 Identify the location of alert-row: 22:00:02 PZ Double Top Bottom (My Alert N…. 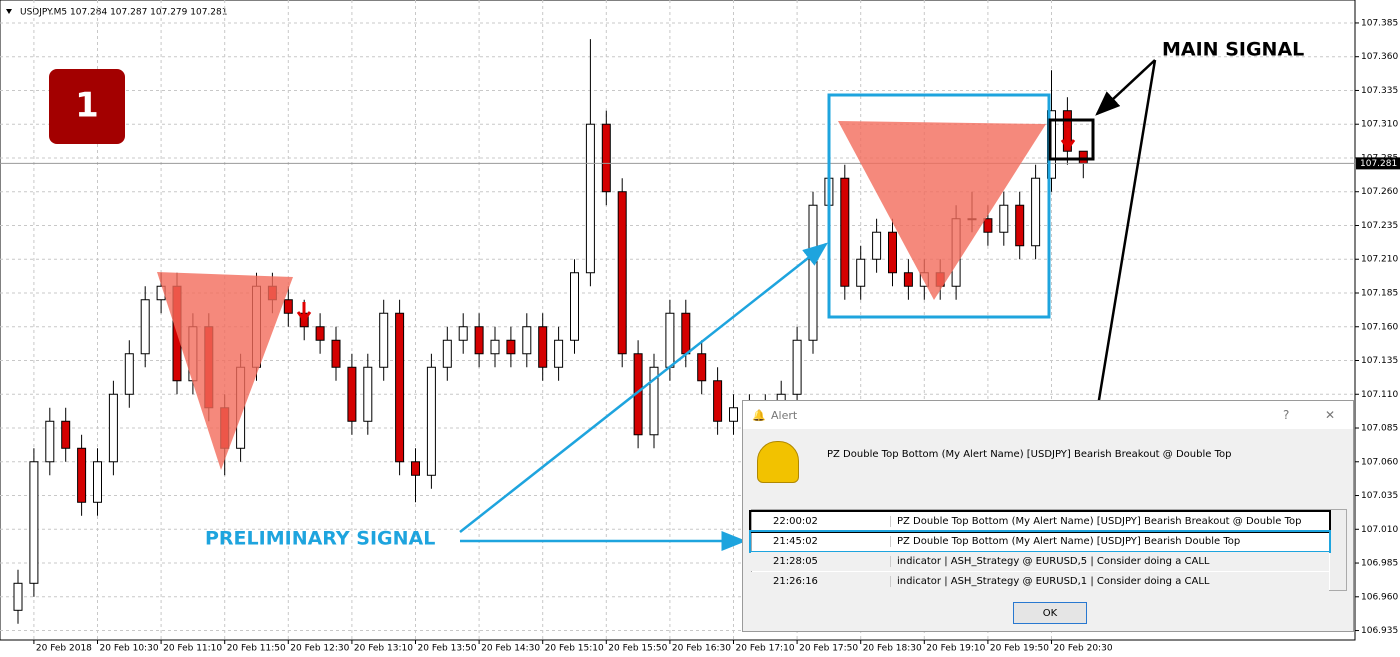
(1040, 521).